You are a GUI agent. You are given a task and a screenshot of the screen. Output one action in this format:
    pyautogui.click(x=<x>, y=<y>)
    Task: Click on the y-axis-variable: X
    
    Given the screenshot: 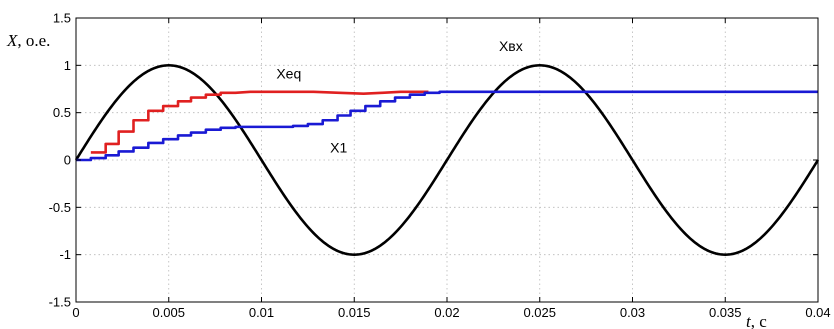 What is the action you would take?
    pyautogui.click(x=12, y=40)
    